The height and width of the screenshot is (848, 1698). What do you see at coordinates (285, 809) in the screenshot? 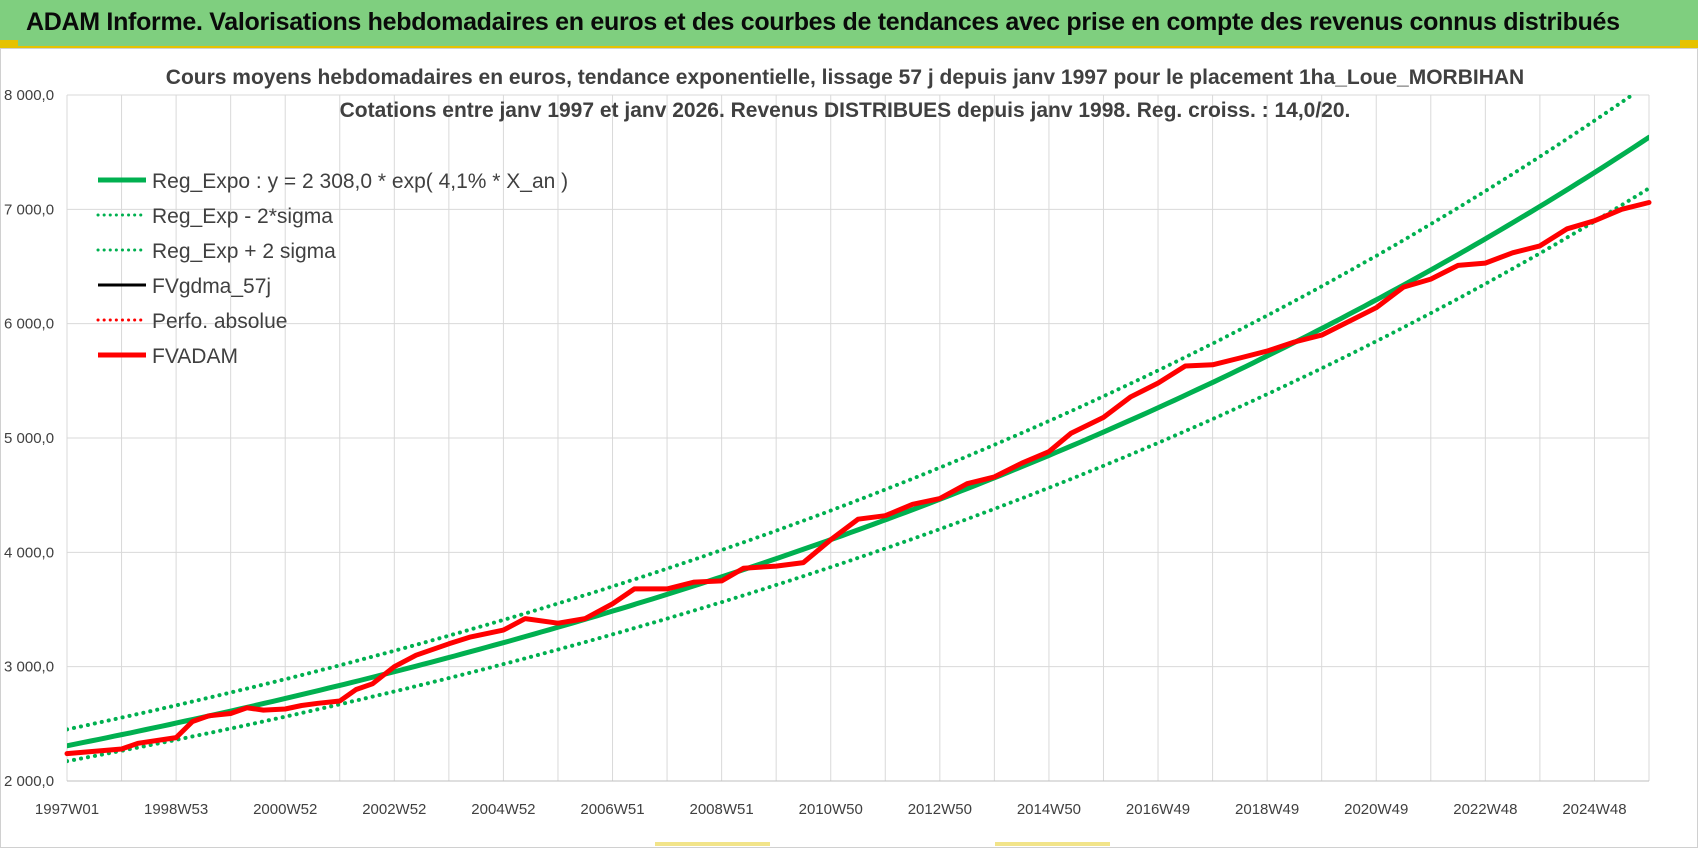
I see `x-tick-label: 2000W52` at bounding box center [285, 809].